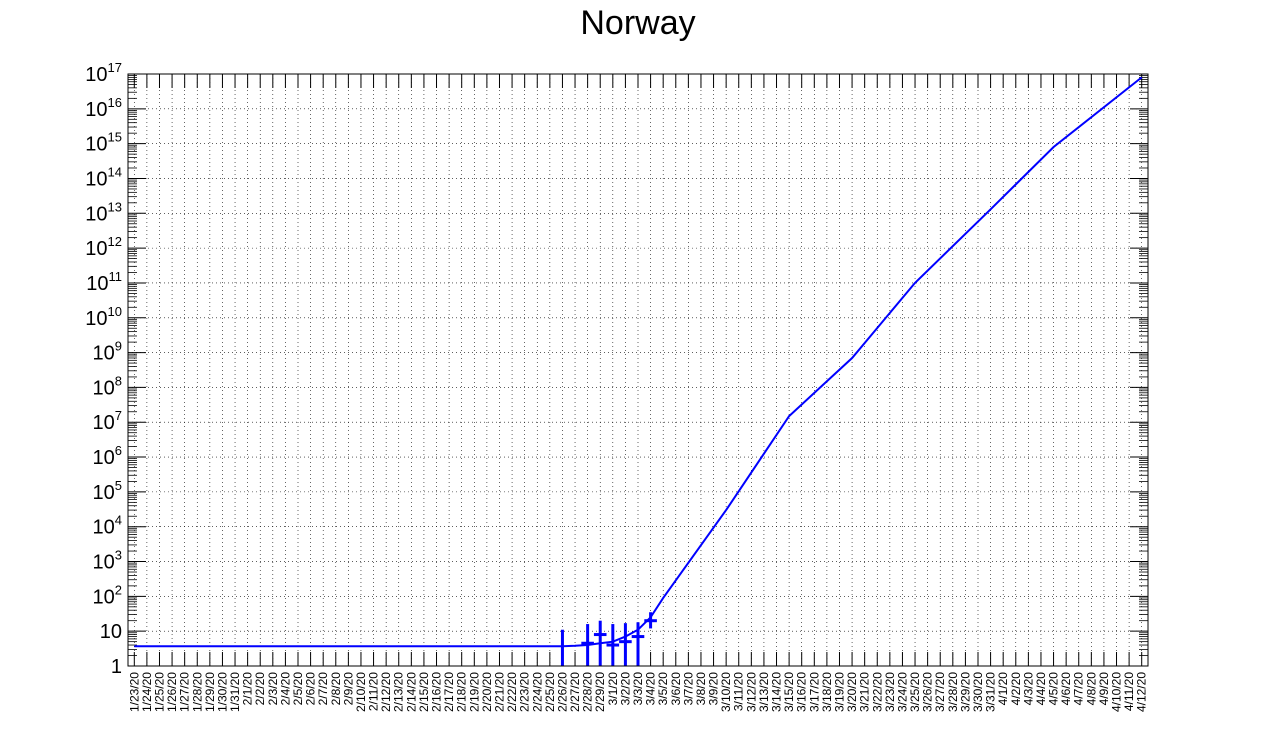 The image size is (1276, 740). Describe the element at coordinates (103, 108) in the screenshot. I see `y-tick-label: 10¹⁶` at that location.